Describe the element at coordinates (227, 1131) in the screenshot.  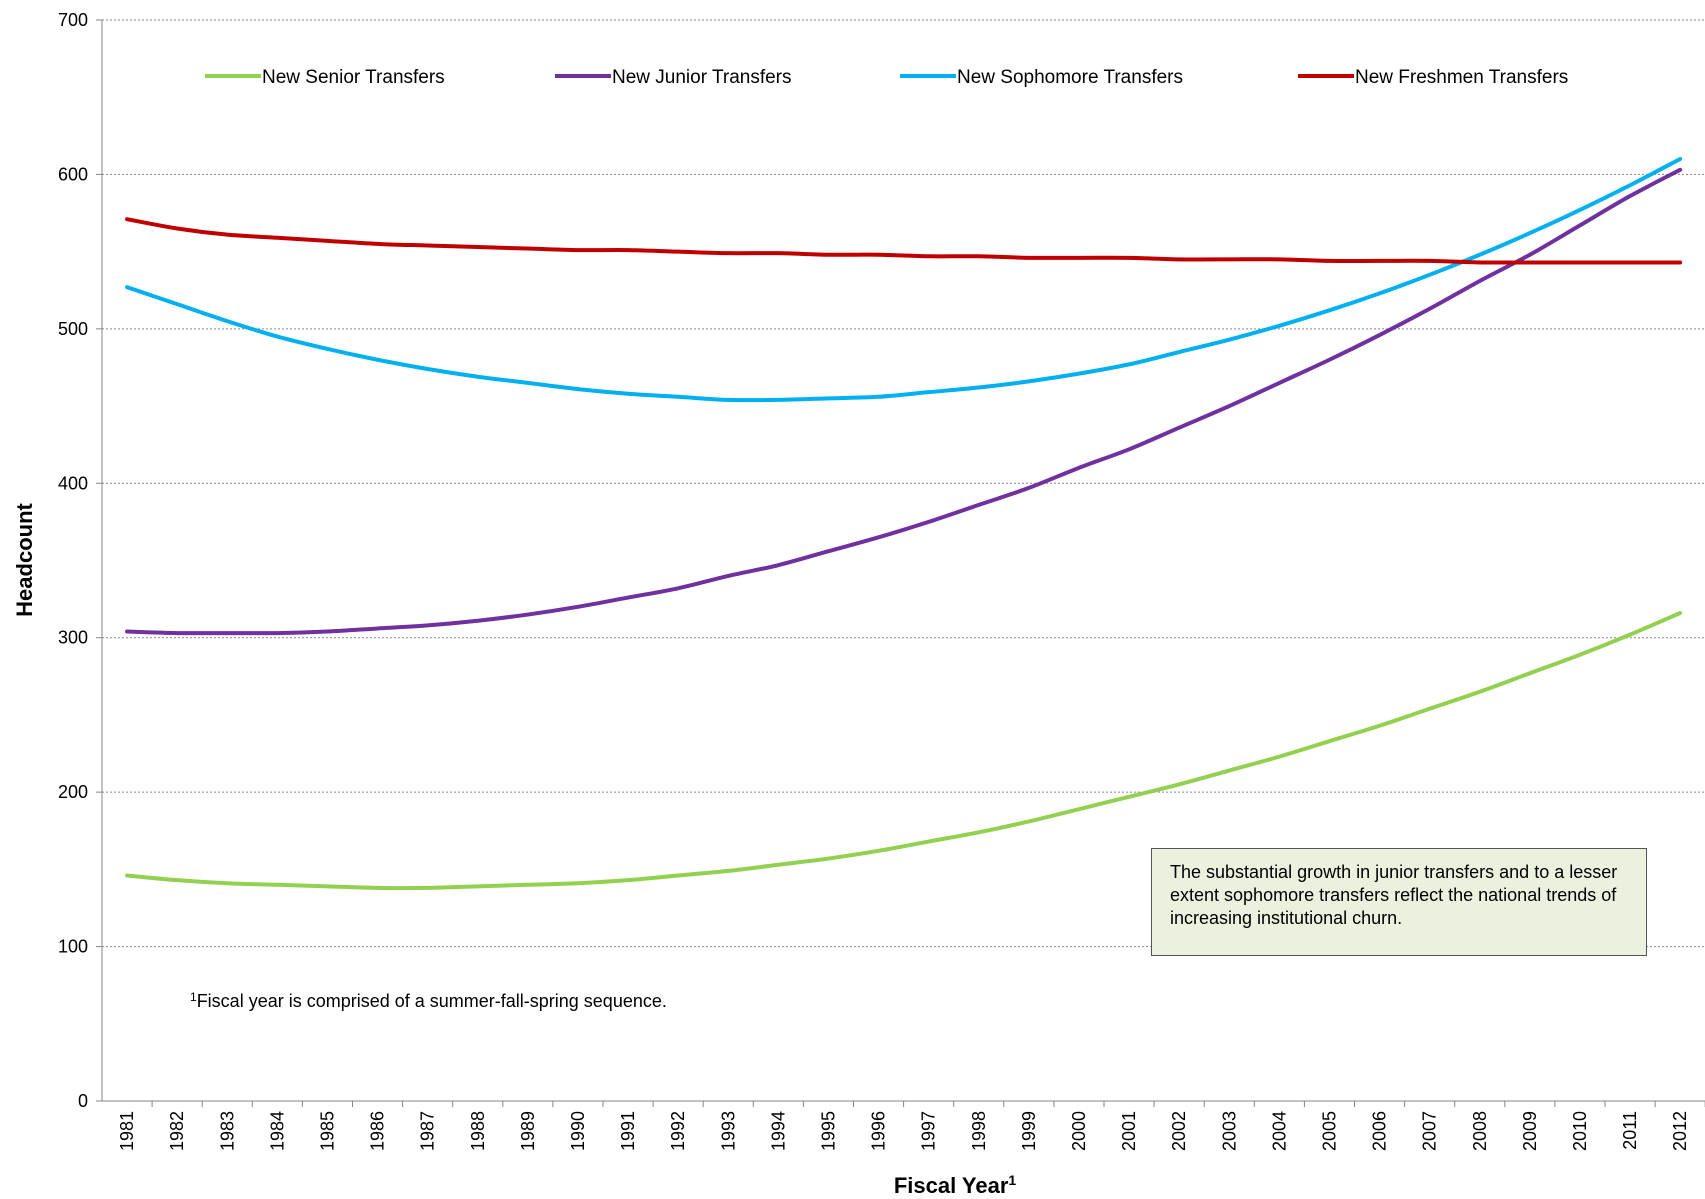
I see `x-tick-label: 1983` at that location.